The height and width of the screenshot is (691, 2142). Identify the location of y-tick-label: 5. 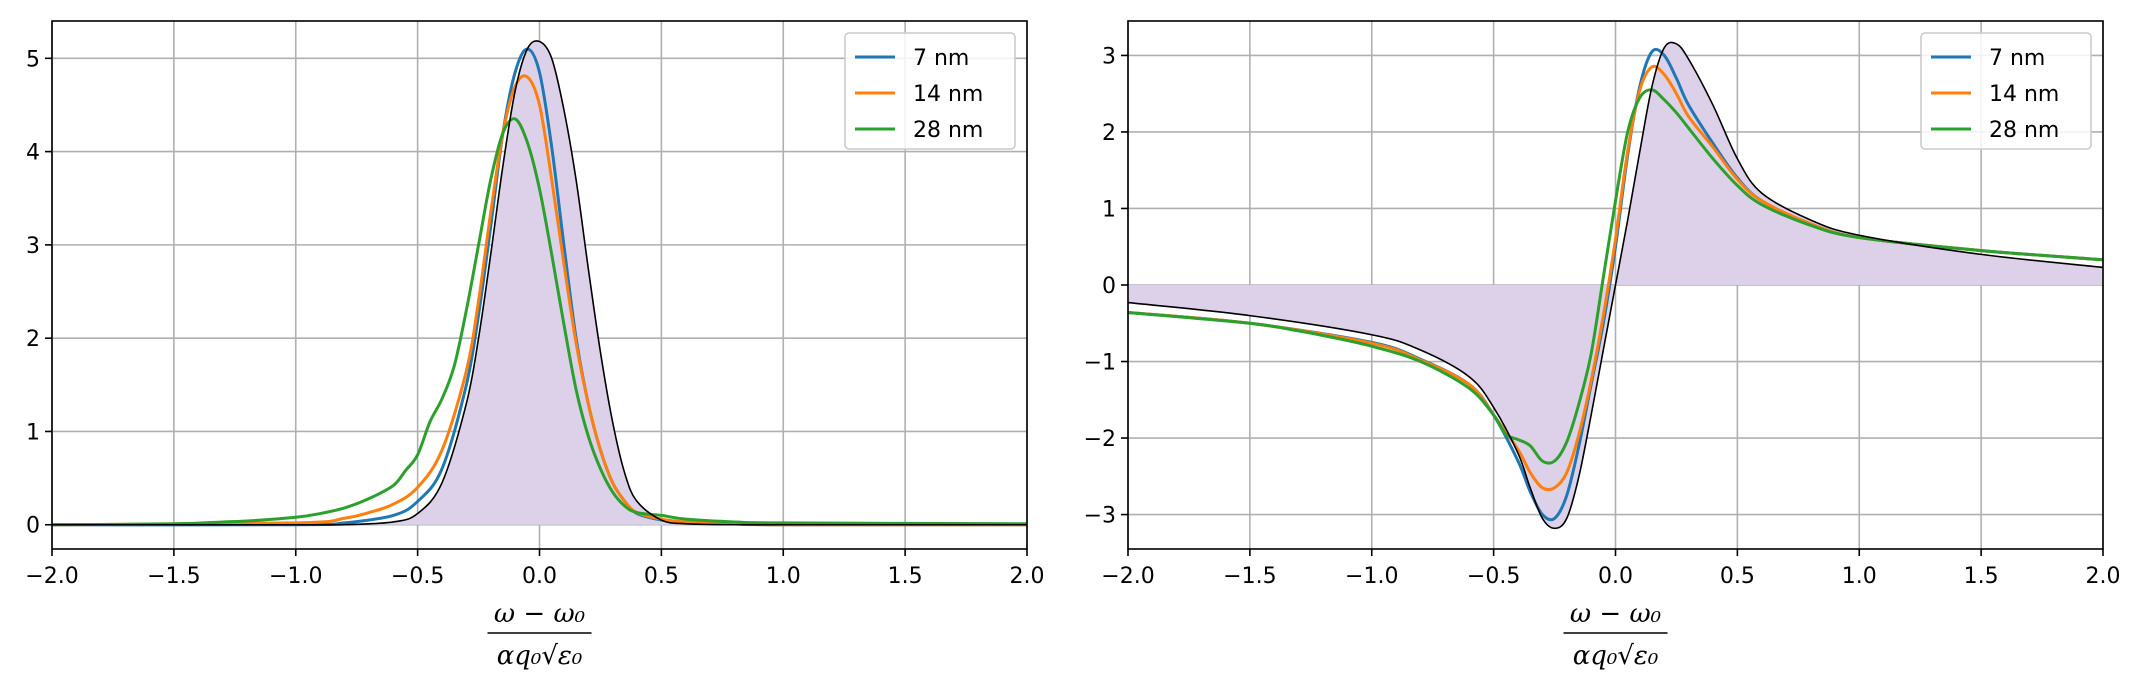
(33, 59).